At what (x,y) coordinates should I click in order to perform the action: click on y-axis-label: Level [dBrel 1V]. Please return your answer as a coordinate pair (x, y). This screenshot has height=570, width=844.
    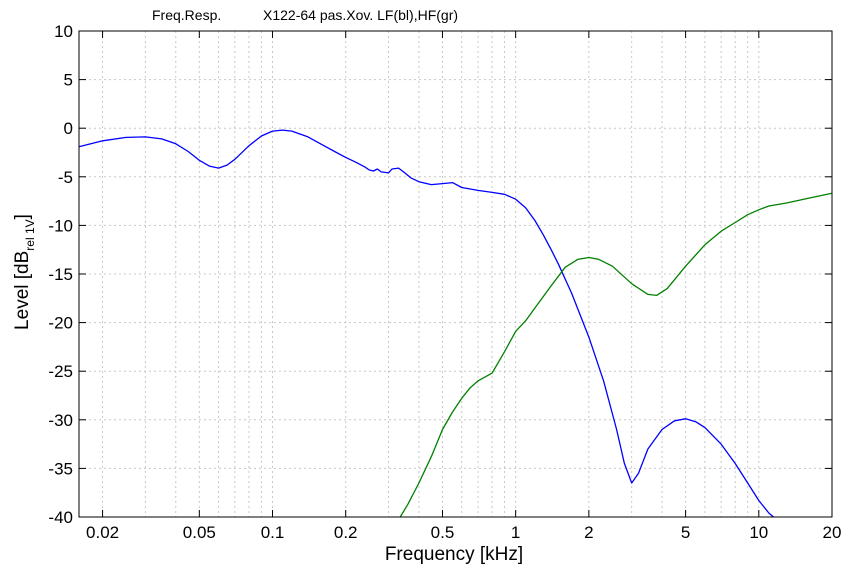
    Looking at the image, I should click on (24, 272).